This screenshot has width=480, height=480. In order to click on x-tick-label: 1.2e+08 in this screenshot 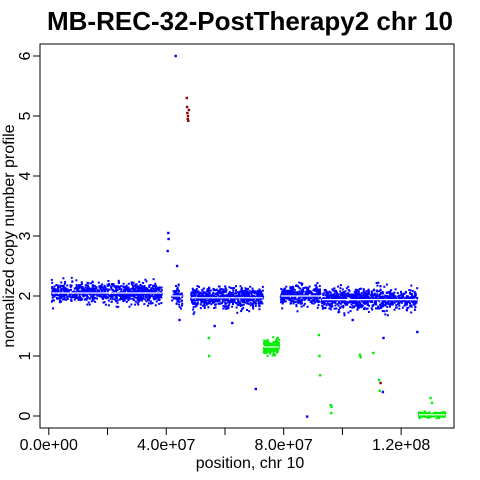, I will do `click(401, 445)`.